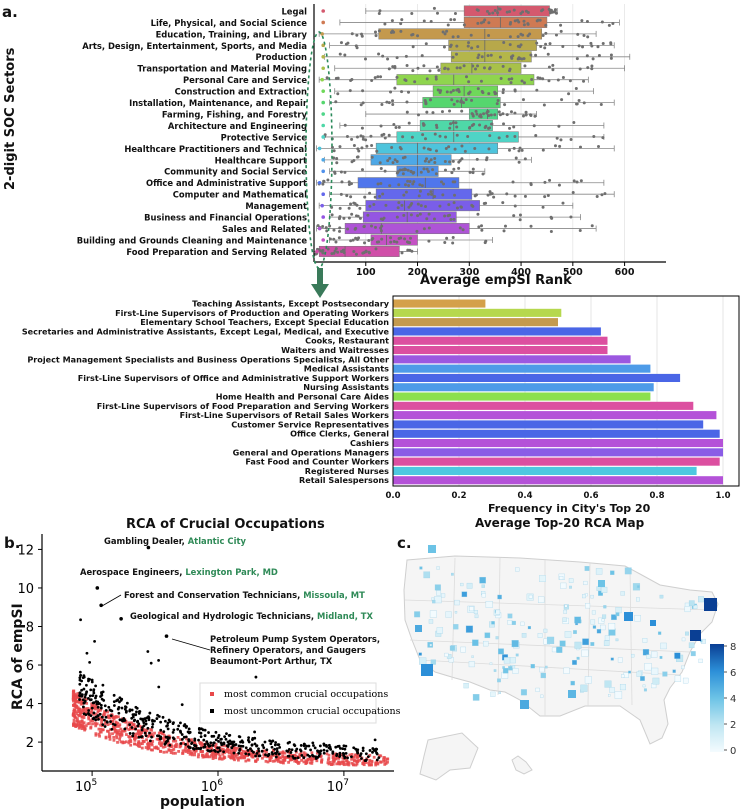 The width and height of the screenshot is (747, 810). I want to click on down-arrow-icon, so click(320, 283).